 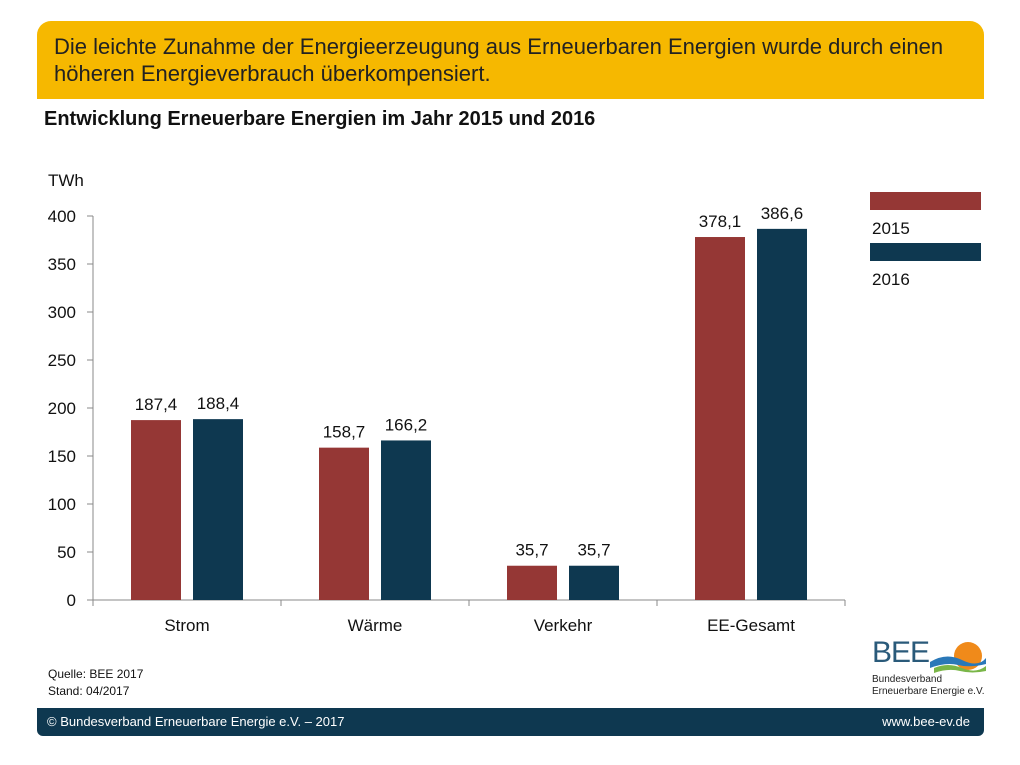 What do you see at coordinates (62, 504) in the screenshot?
I see `y-tick-label: 100` at bounding box center [62, 504].